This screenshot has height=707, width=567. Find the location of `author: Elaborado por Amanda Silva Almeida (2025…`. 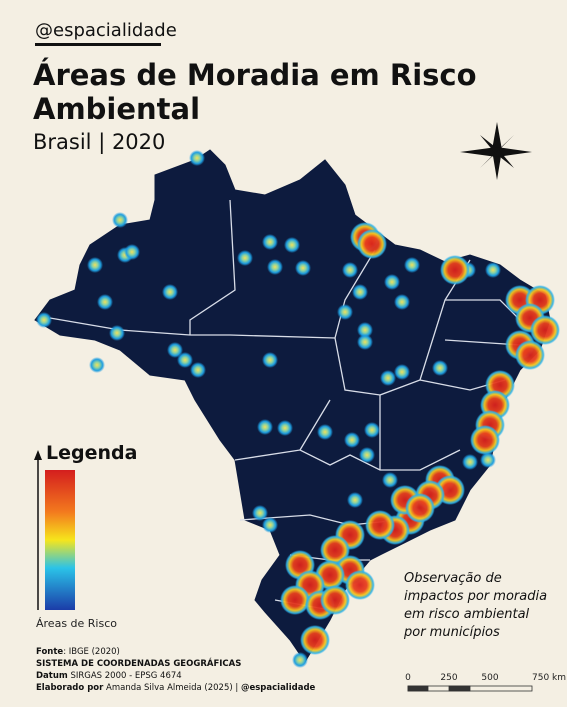

author: Elaborado por Amanda Silva Almeida (2025… is located at coordinates (175, 688).